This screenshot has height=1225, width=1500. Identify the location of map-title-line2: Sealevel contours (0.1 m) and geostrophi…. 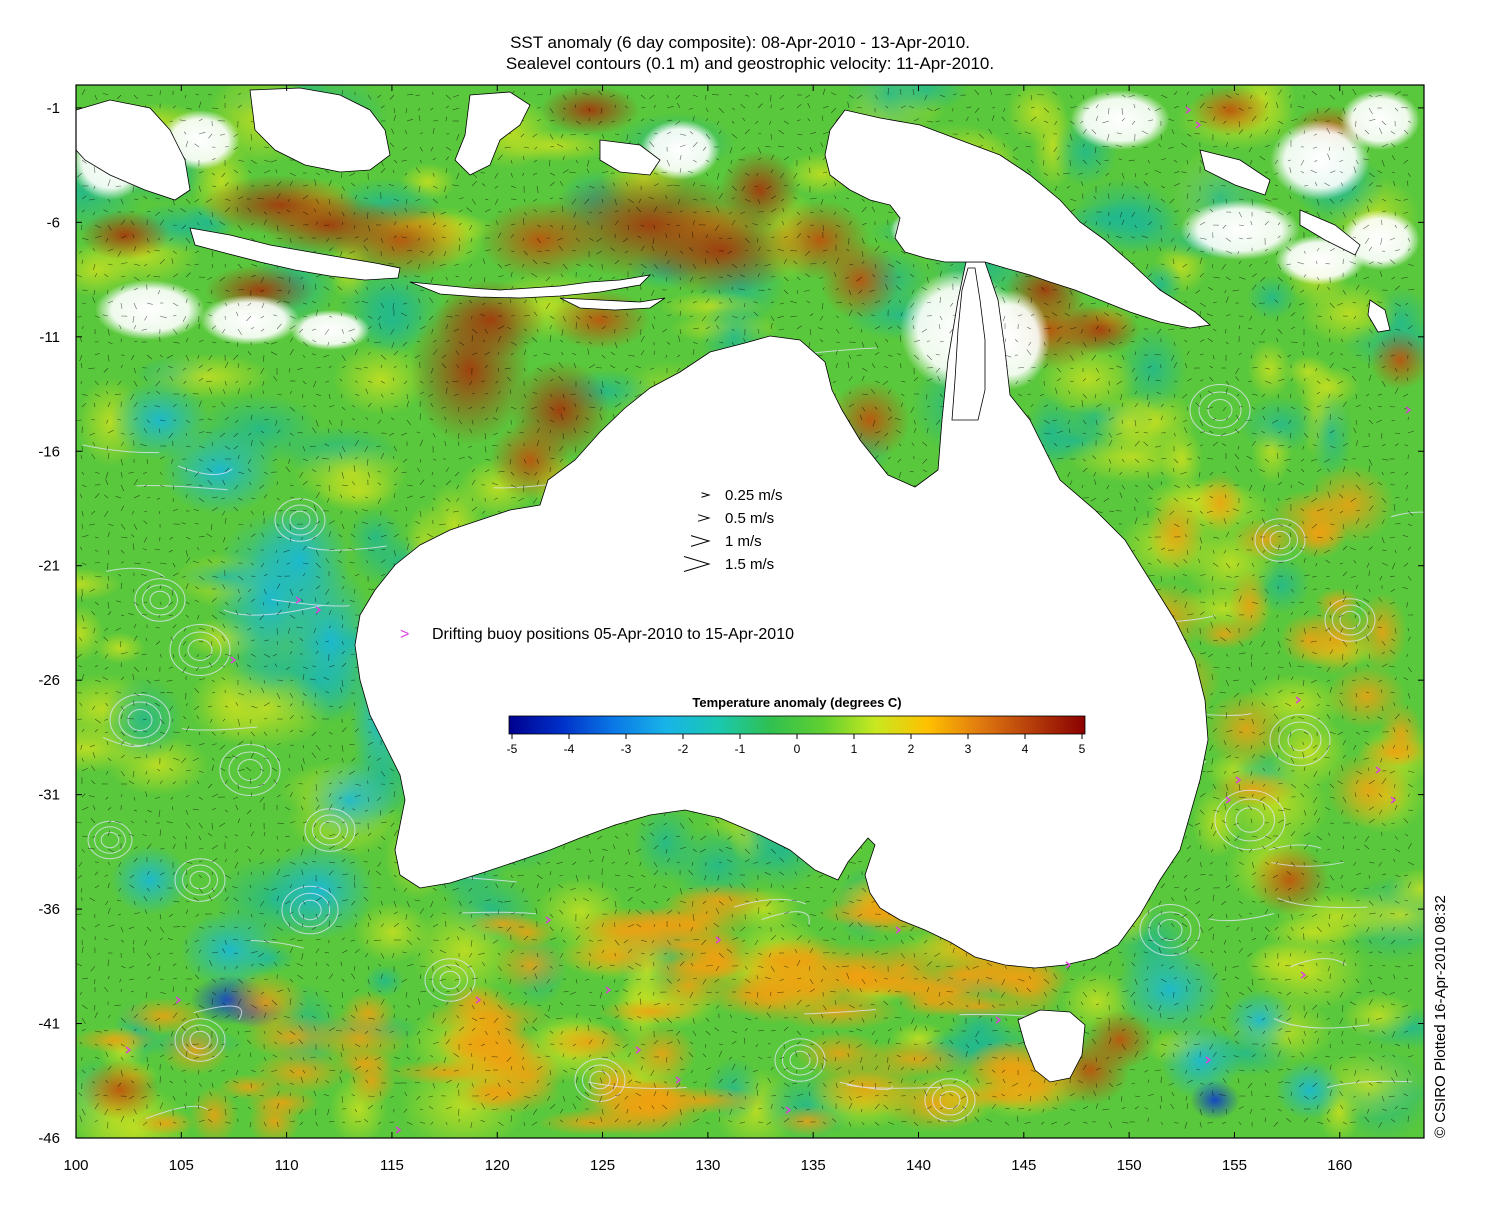
(750, 63).